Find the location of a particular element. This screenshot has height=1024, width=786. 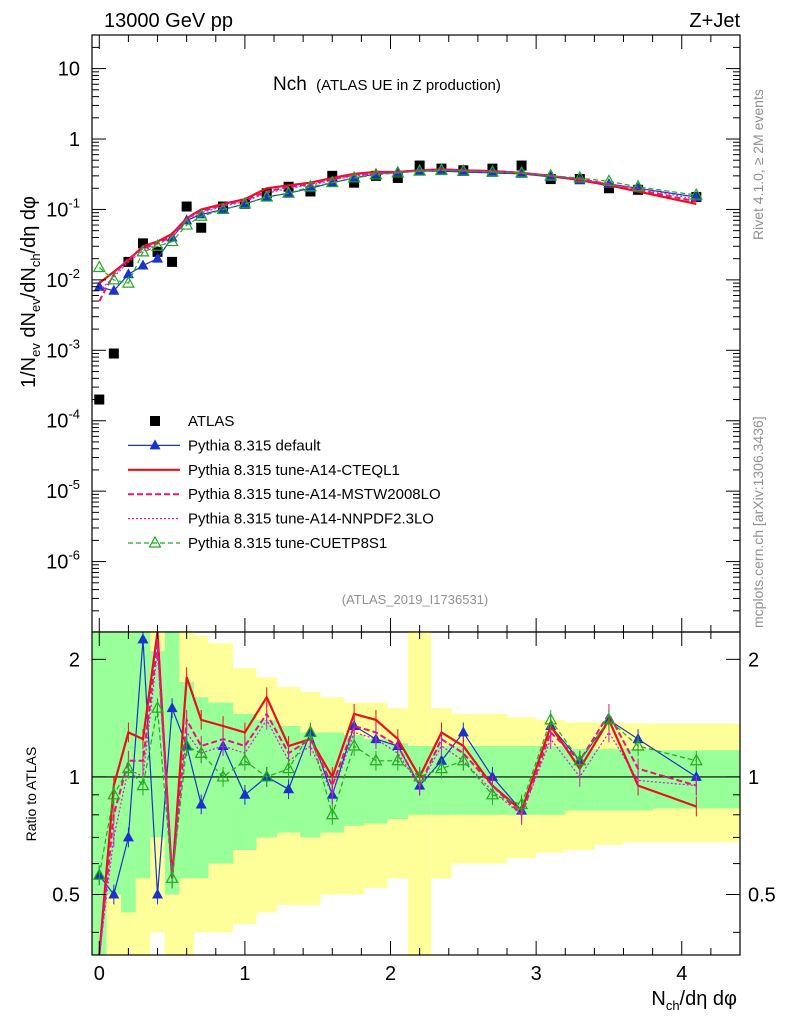

ratio-ytick-label: 0.5 is located at coordinates (66, 896).